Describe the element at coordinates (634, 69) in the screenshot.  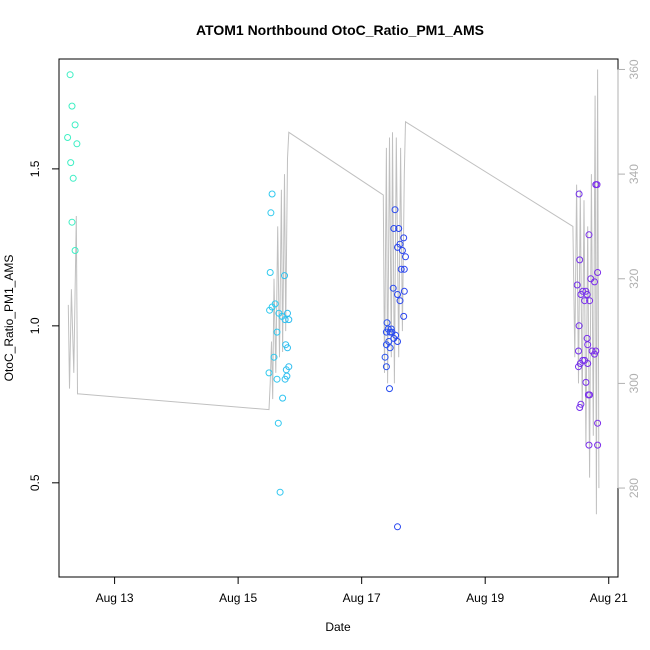
I see `y2-tick-label: 360` at that location.